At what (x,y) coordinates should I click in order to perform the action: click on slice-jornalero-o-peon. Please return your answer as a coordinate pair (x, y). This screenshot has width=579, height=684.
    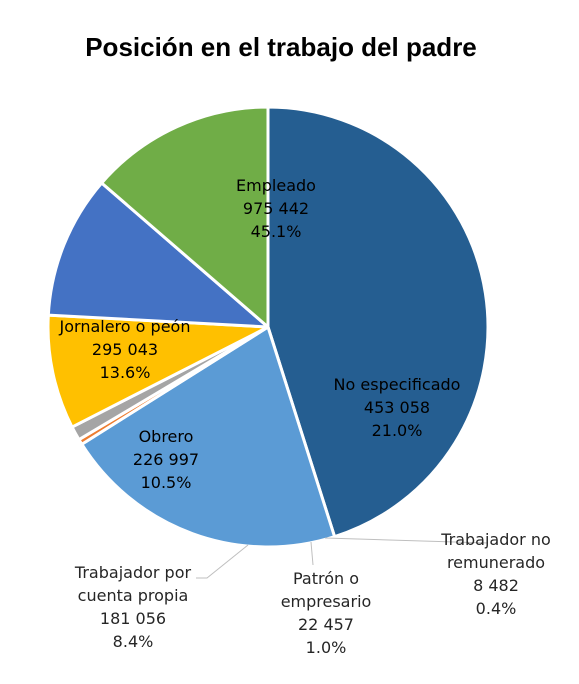
    Looking at the image, I should click on (185, 217).